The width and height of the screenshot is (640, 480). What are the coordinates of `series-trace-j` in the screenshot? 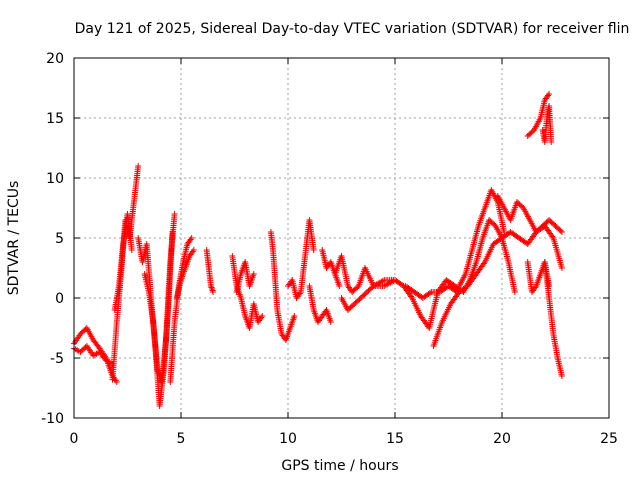 It's located at (247, 292).